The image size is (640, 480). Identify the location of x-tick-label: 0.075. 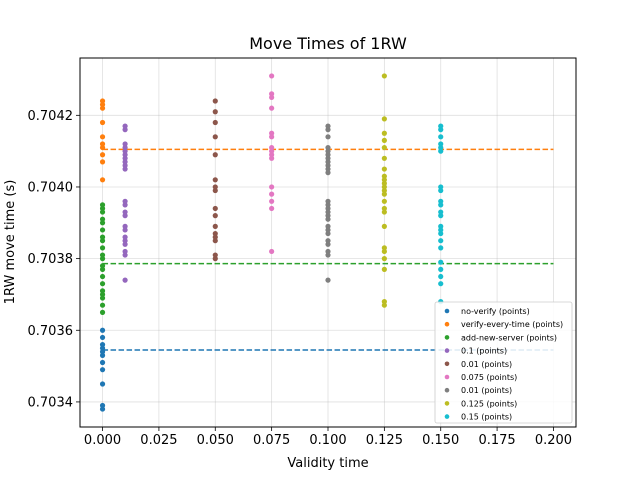
(271, 440).